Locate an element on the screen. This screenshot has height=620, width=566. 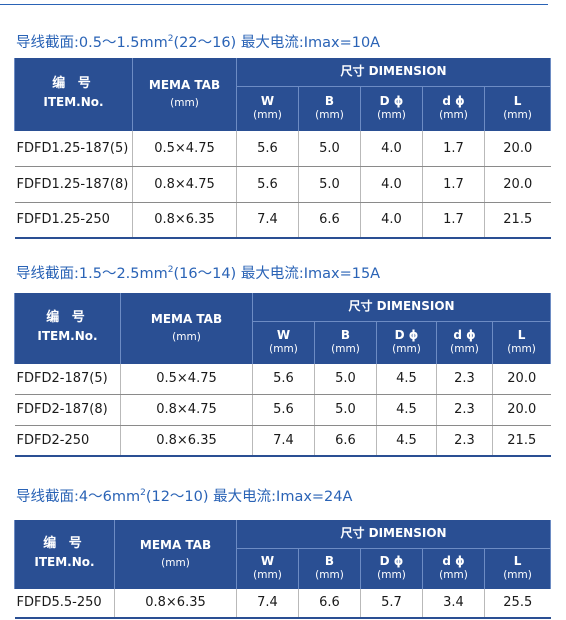
title-text: 导线截面:4～6mm is located at coordinates (78, 497).